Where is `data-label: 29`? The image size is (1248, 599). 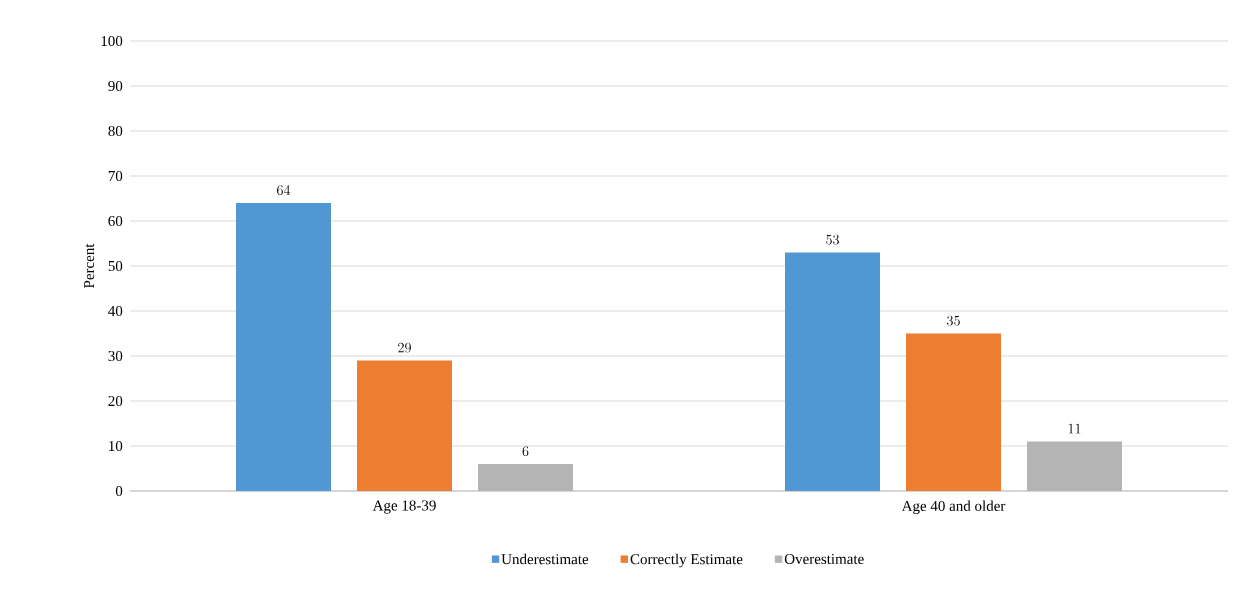
data-label: 29 is located at coordinates (404, 347).